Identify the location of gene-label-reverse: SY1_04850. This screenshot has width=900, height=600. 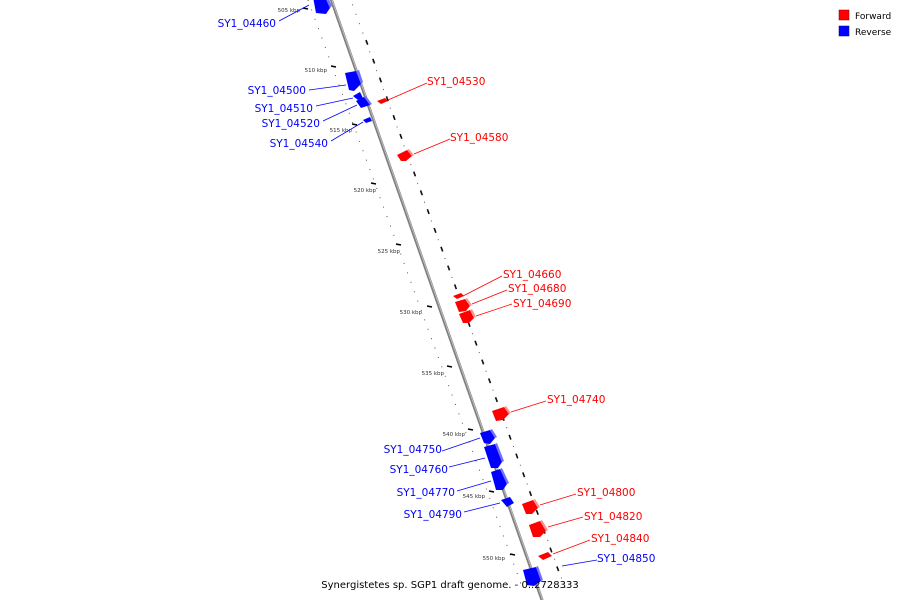
(626, 559).